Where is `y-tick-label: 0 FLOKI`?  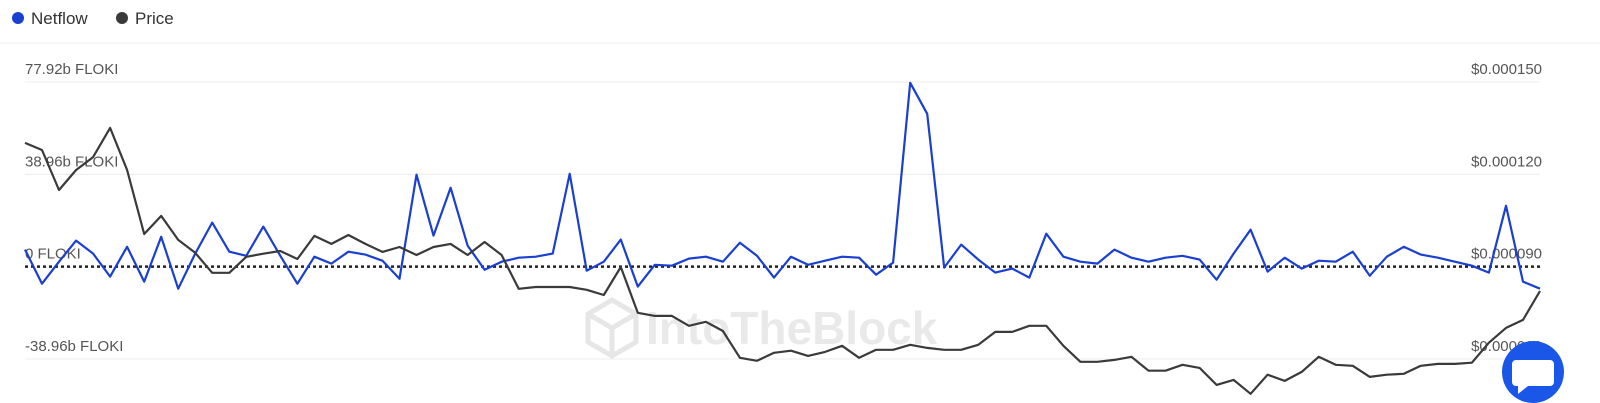
y-tick-label: 0 FLOKI is located at coordinates (53, 254).